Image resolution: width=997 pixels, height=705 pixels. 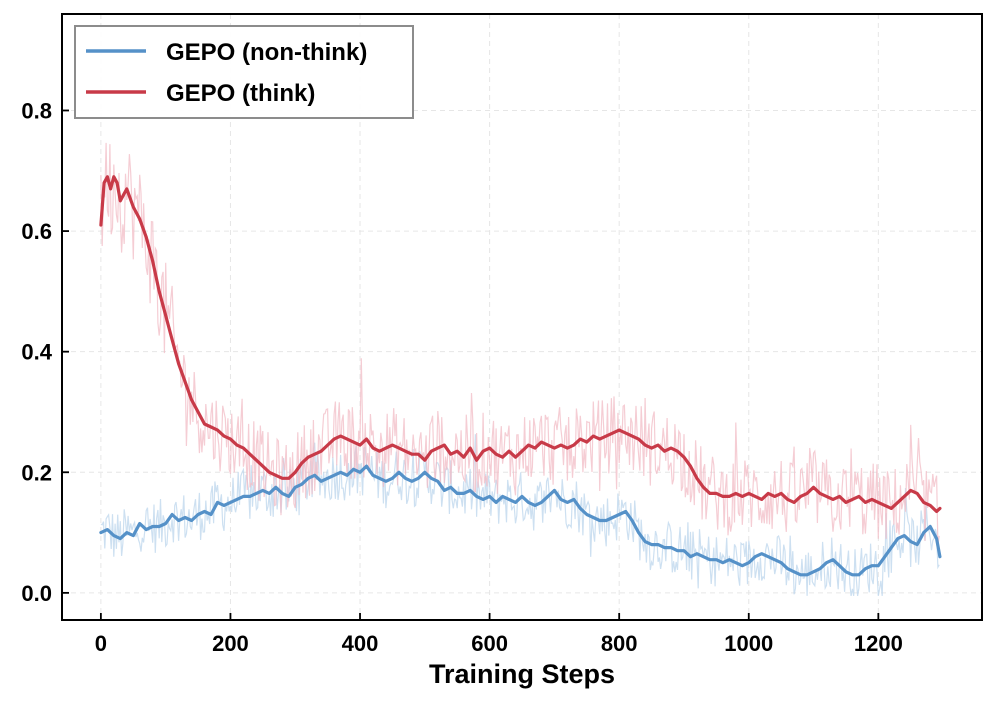 I want to click on y-tick-label-2: 0.4, so click(x=36, y=352).